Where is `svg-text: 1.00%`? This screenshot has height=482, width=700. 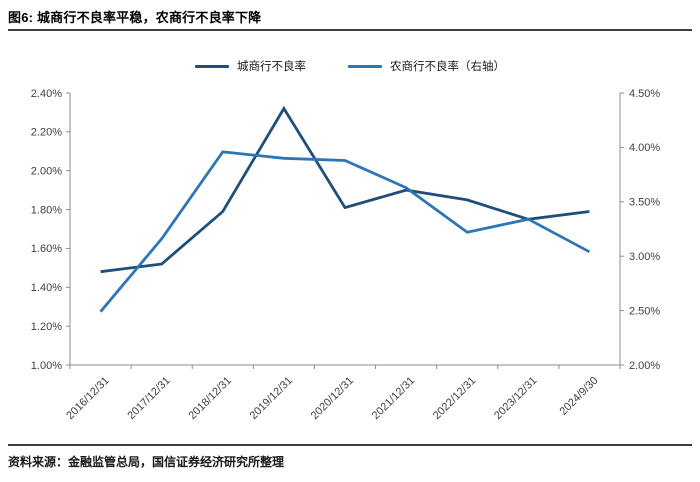
svg-text: 1.00% is located at coordinates (46, 366).